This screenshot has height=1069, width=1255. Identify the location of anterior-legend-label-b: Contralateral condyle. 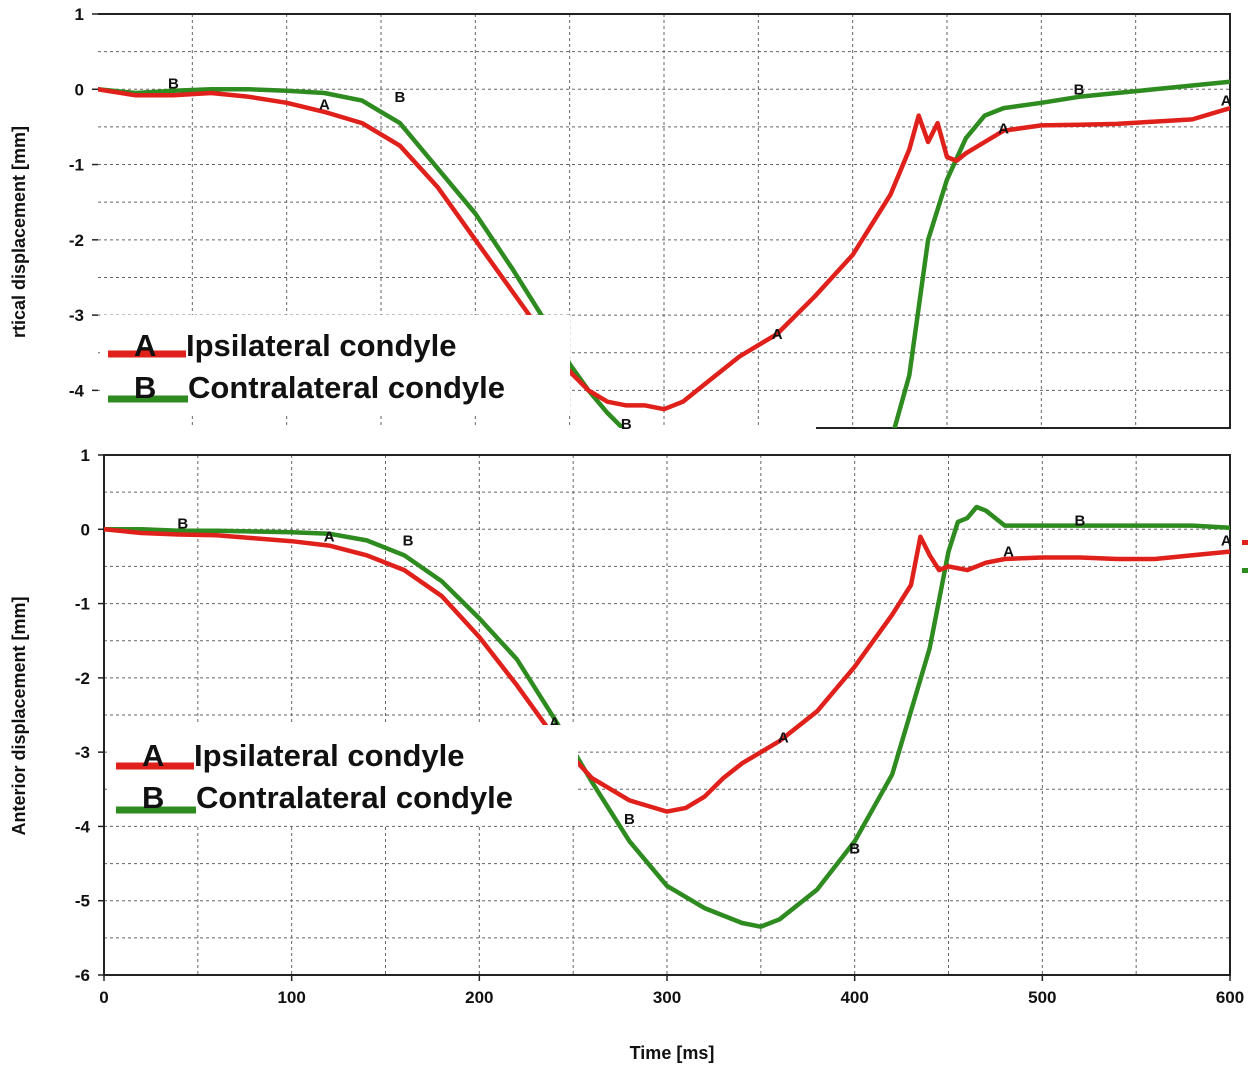
(354, 797).